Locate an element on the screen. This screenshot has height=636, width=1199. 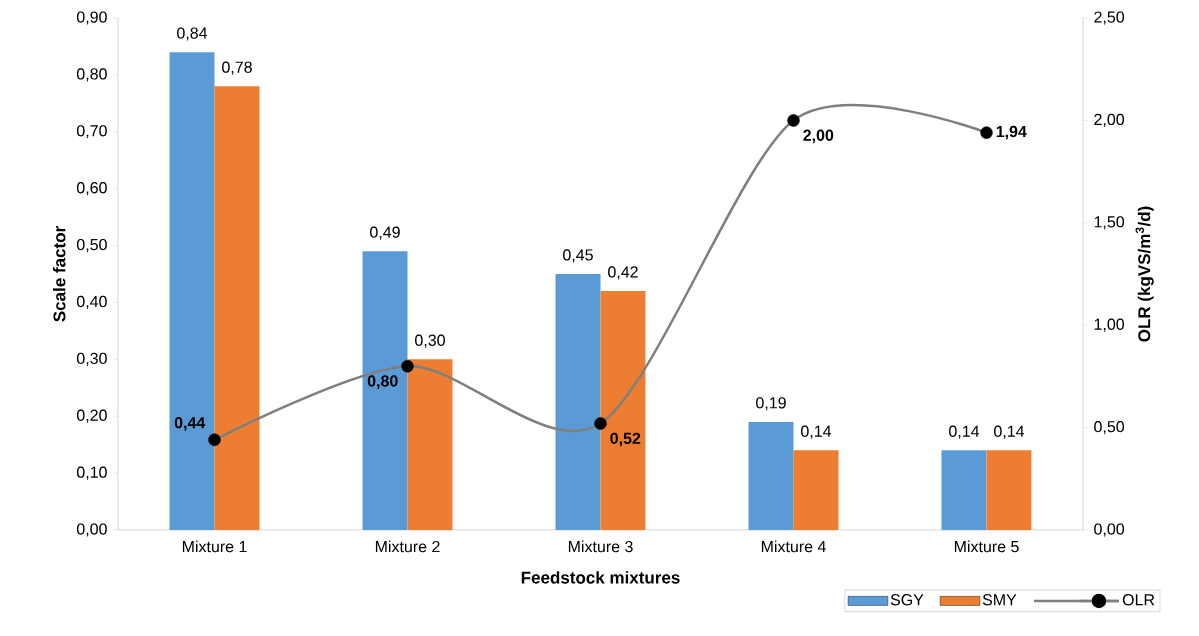
data-label: 0,30 is located at coordinates (430, 341).